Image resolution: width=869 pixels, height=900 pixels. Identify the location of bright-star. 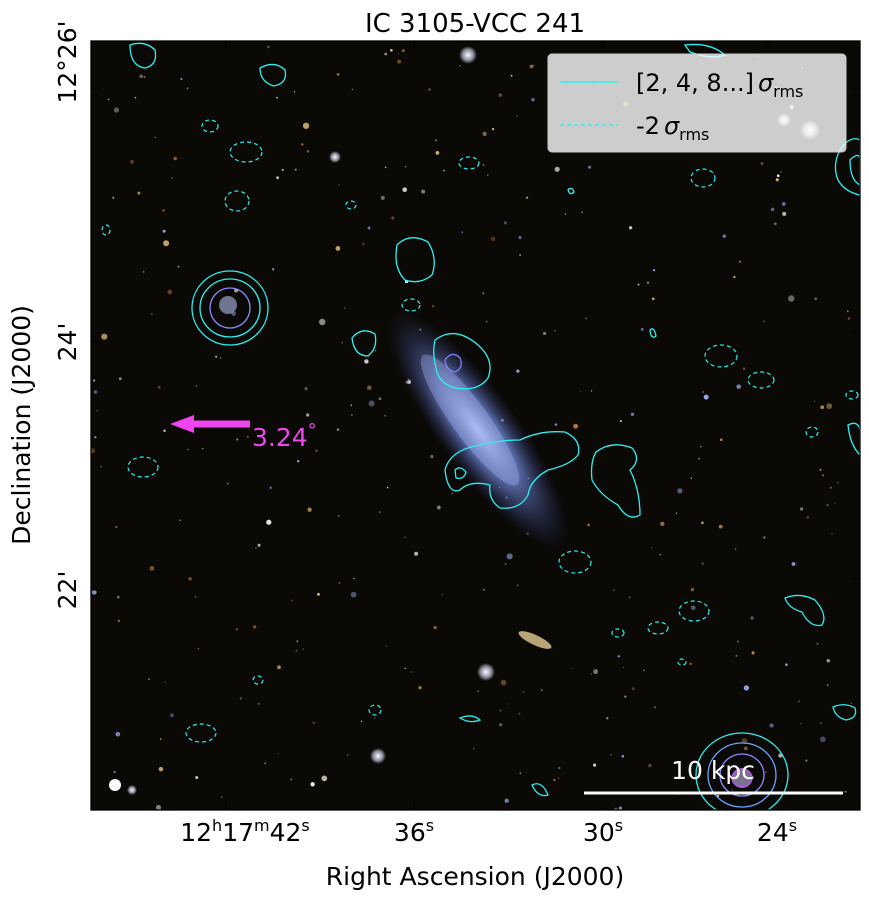
(486, 672).